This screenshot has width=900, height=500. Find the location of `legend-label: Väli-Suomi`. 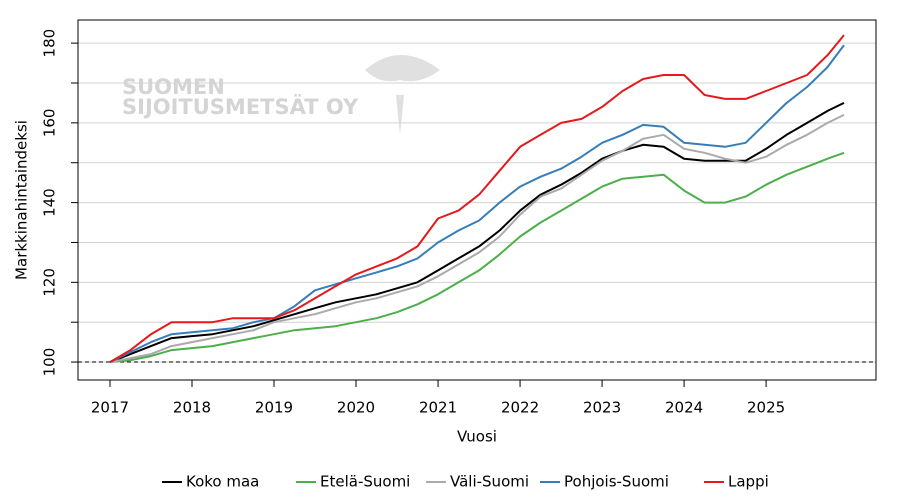

legend-label: Väli-Suomi is located at coordinates (489, 482).